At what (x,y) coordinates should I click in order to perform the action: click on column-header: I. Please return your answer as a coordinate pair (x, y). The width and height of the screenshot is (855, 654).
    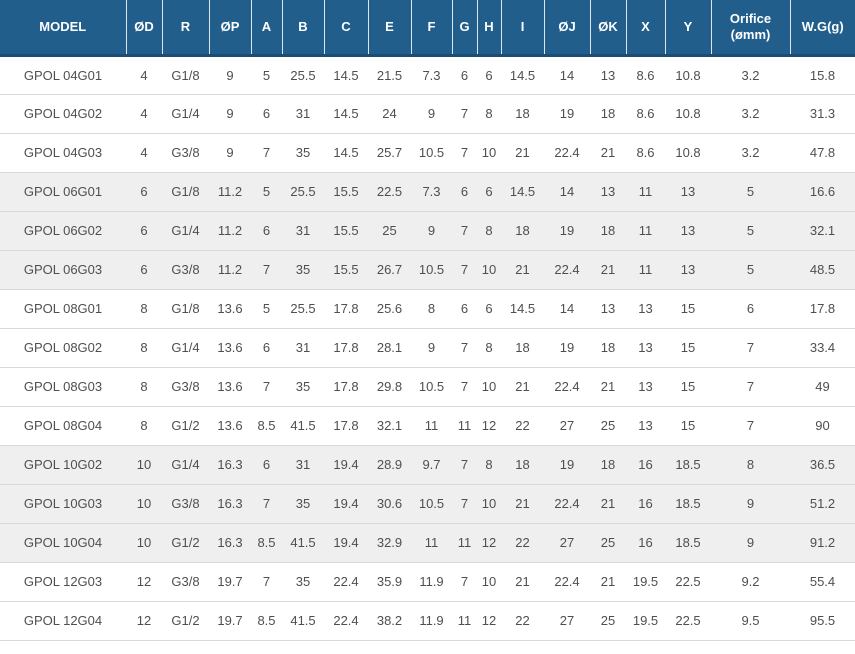
    Looking at the image, I should click on (523, 28).